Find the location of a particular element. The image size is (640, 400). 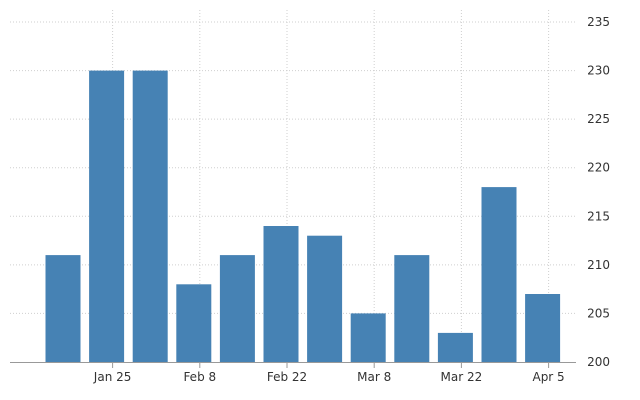

y-tick-label: 235 is located at coordinates (598, 22).